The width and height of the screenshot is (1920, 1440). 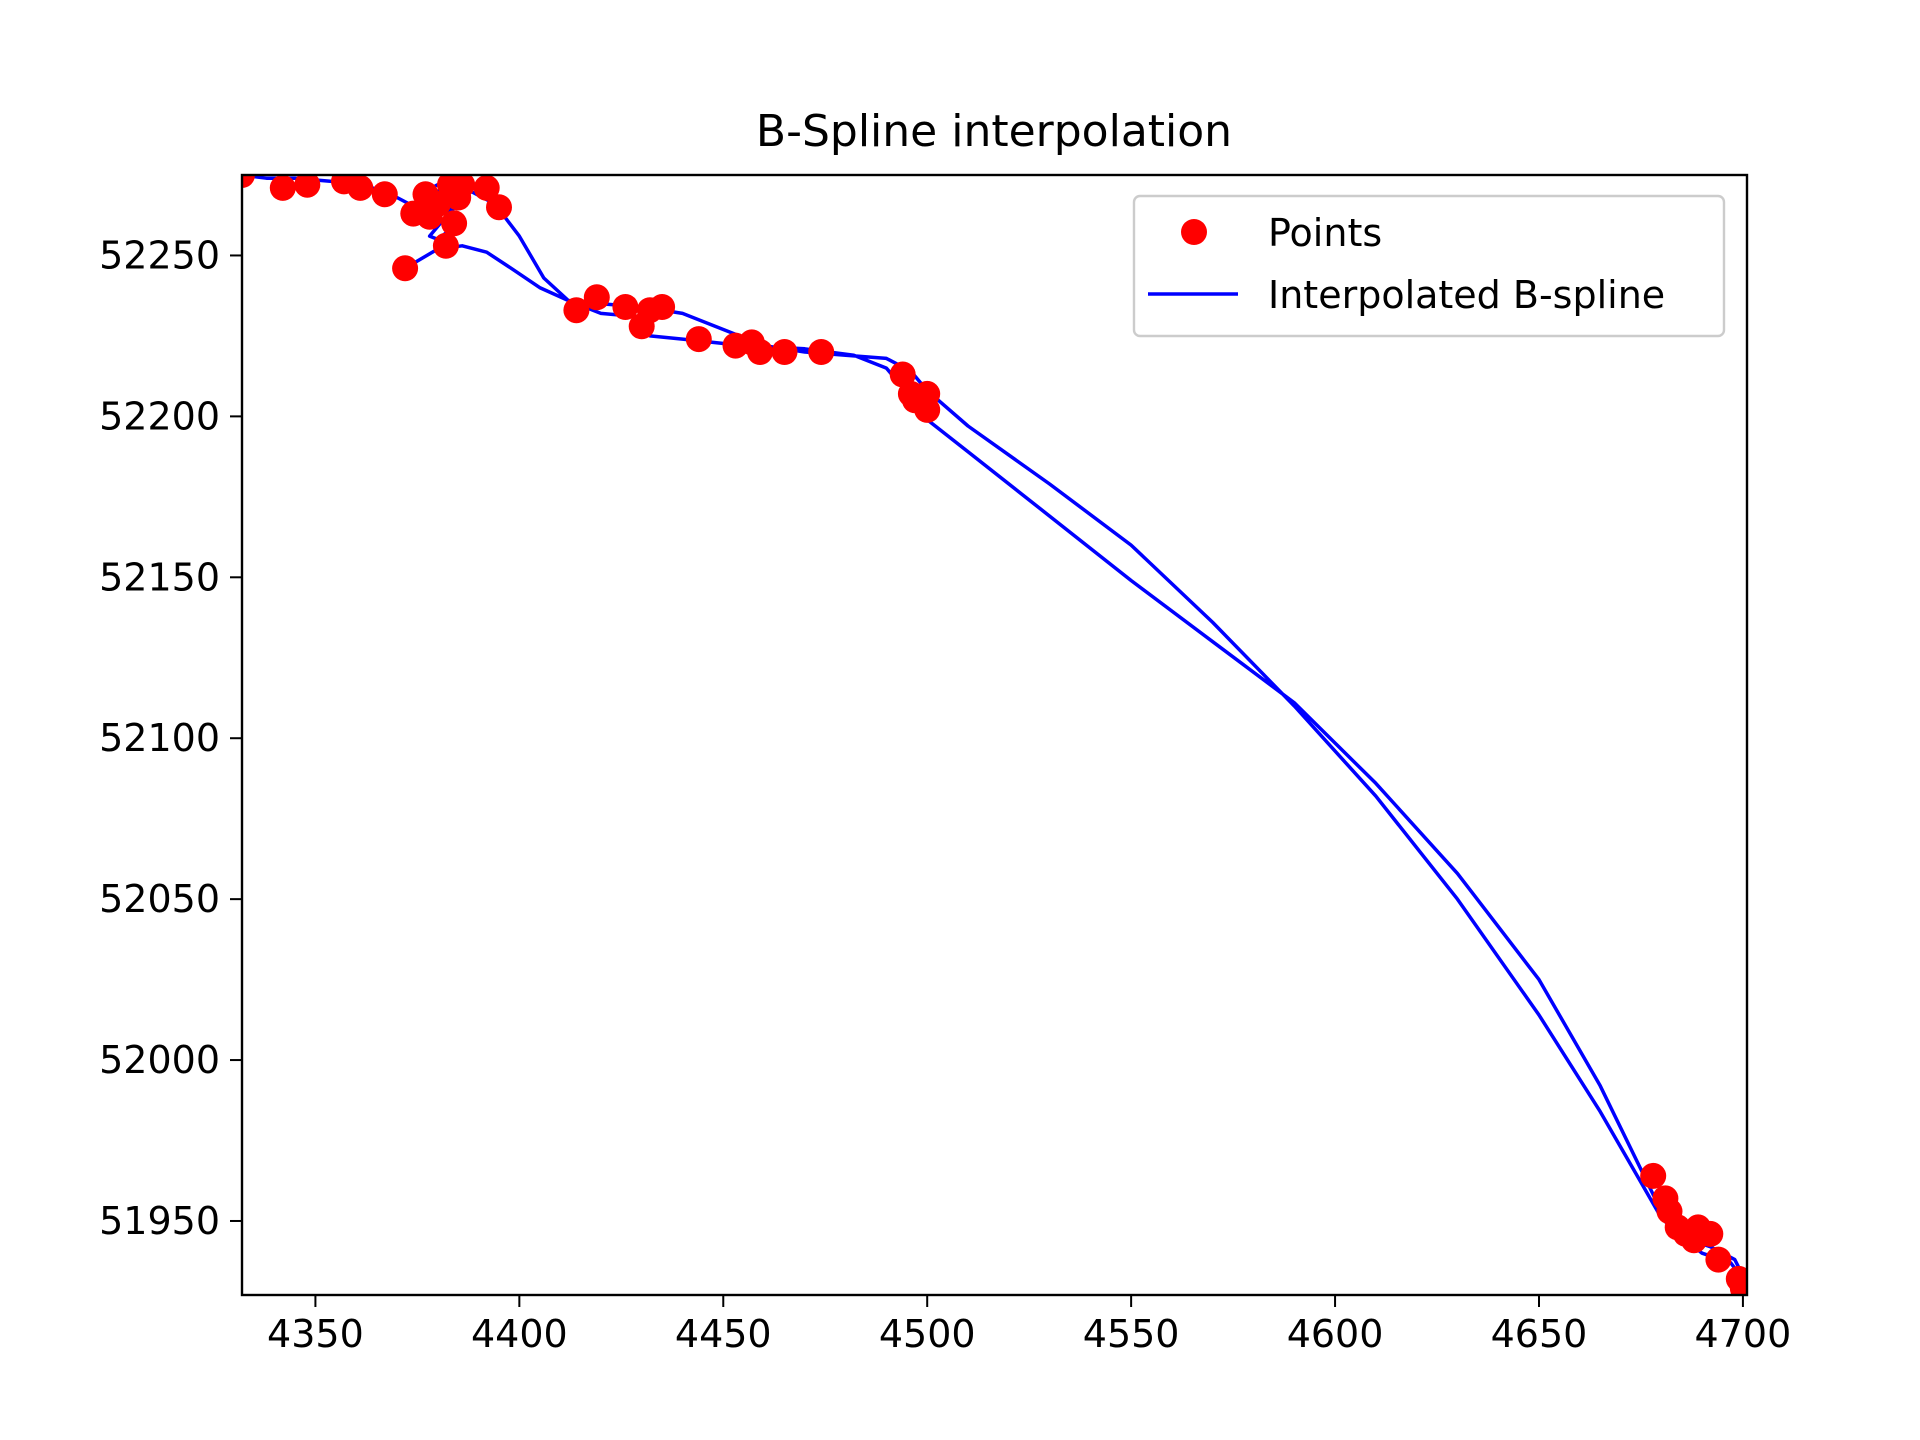 I want to click on legend: Points Interpolated B-spline, so click(x=1429, y=266).